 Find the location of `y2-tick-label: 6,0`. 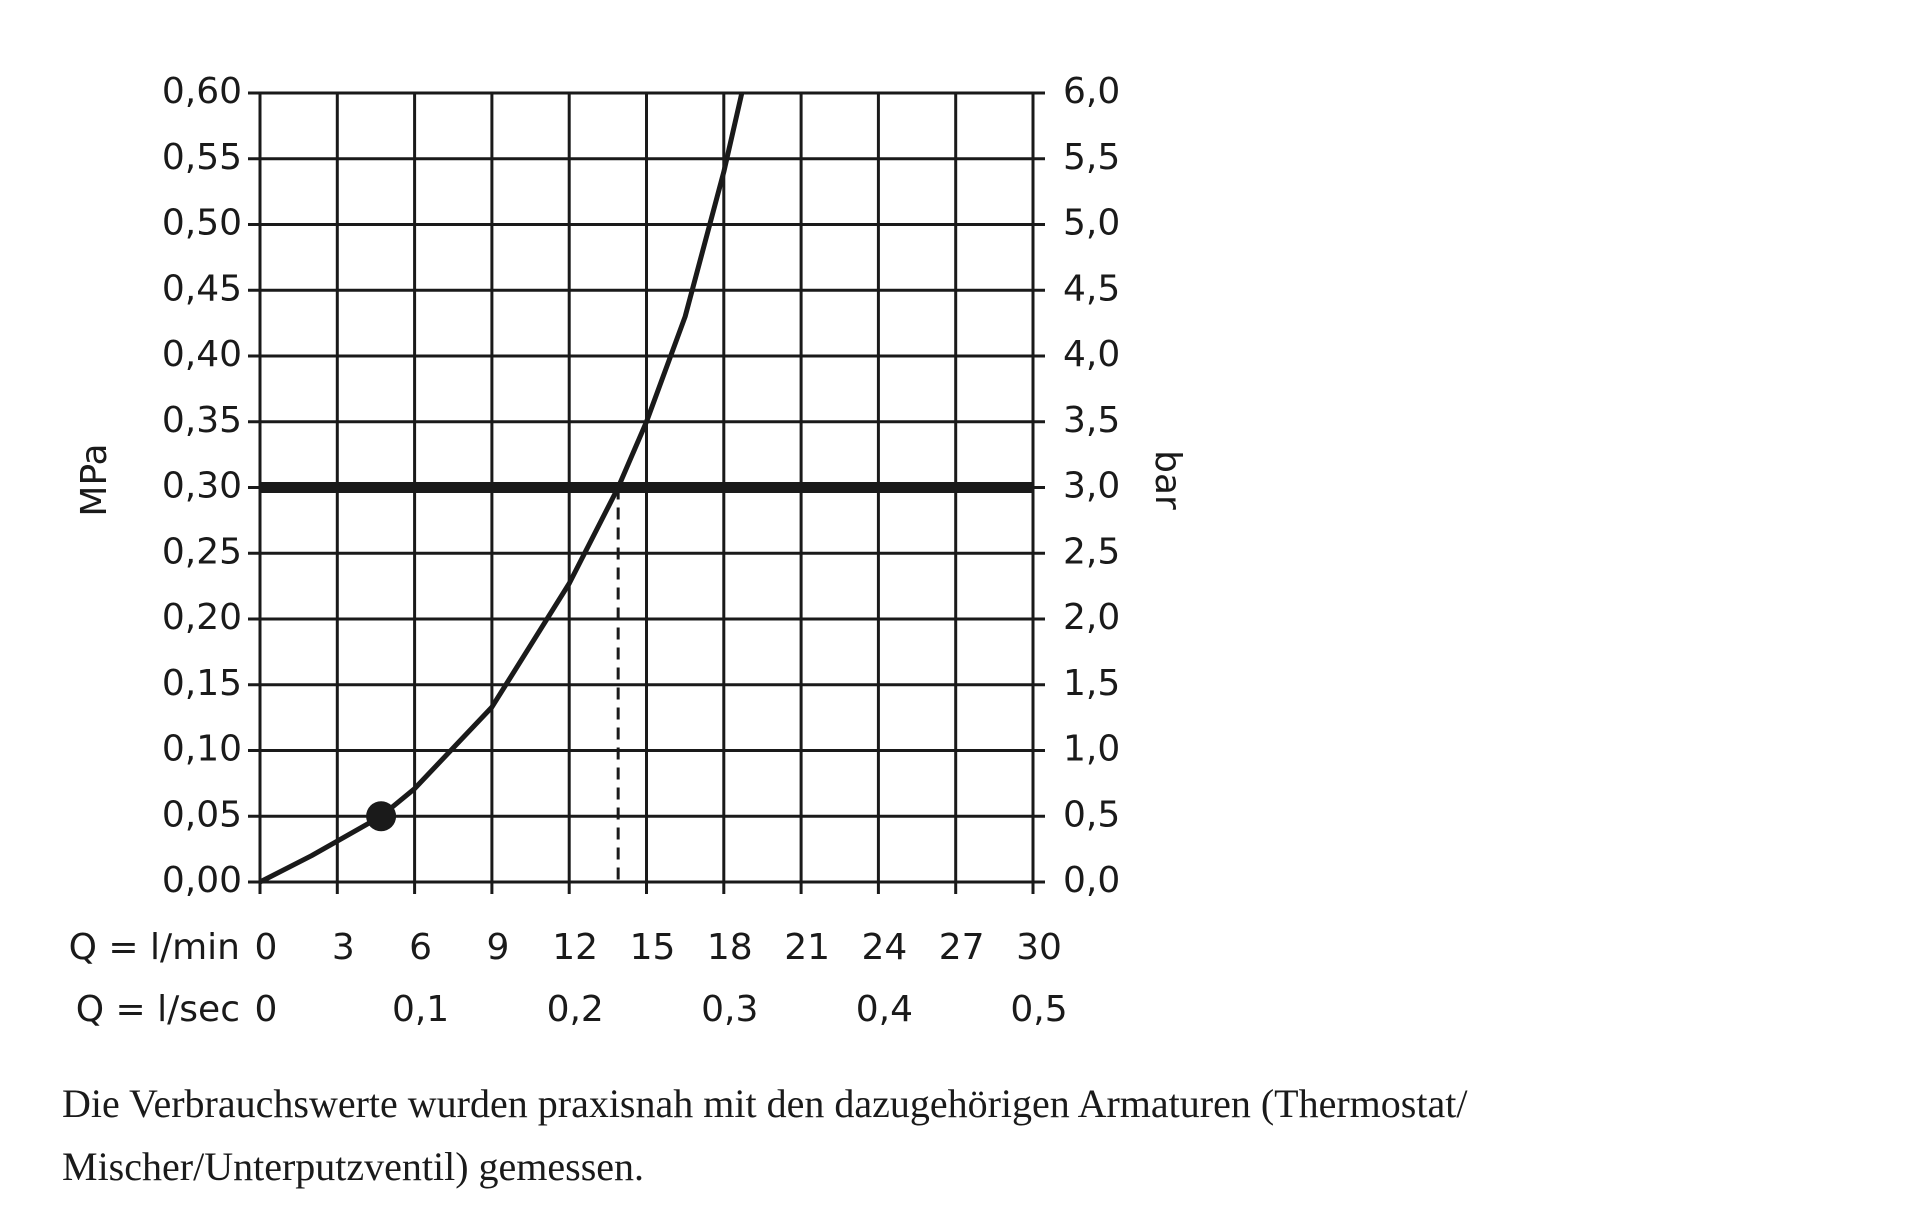

y2-tick-label: 6,0 is located at coordinates (1091, 91).